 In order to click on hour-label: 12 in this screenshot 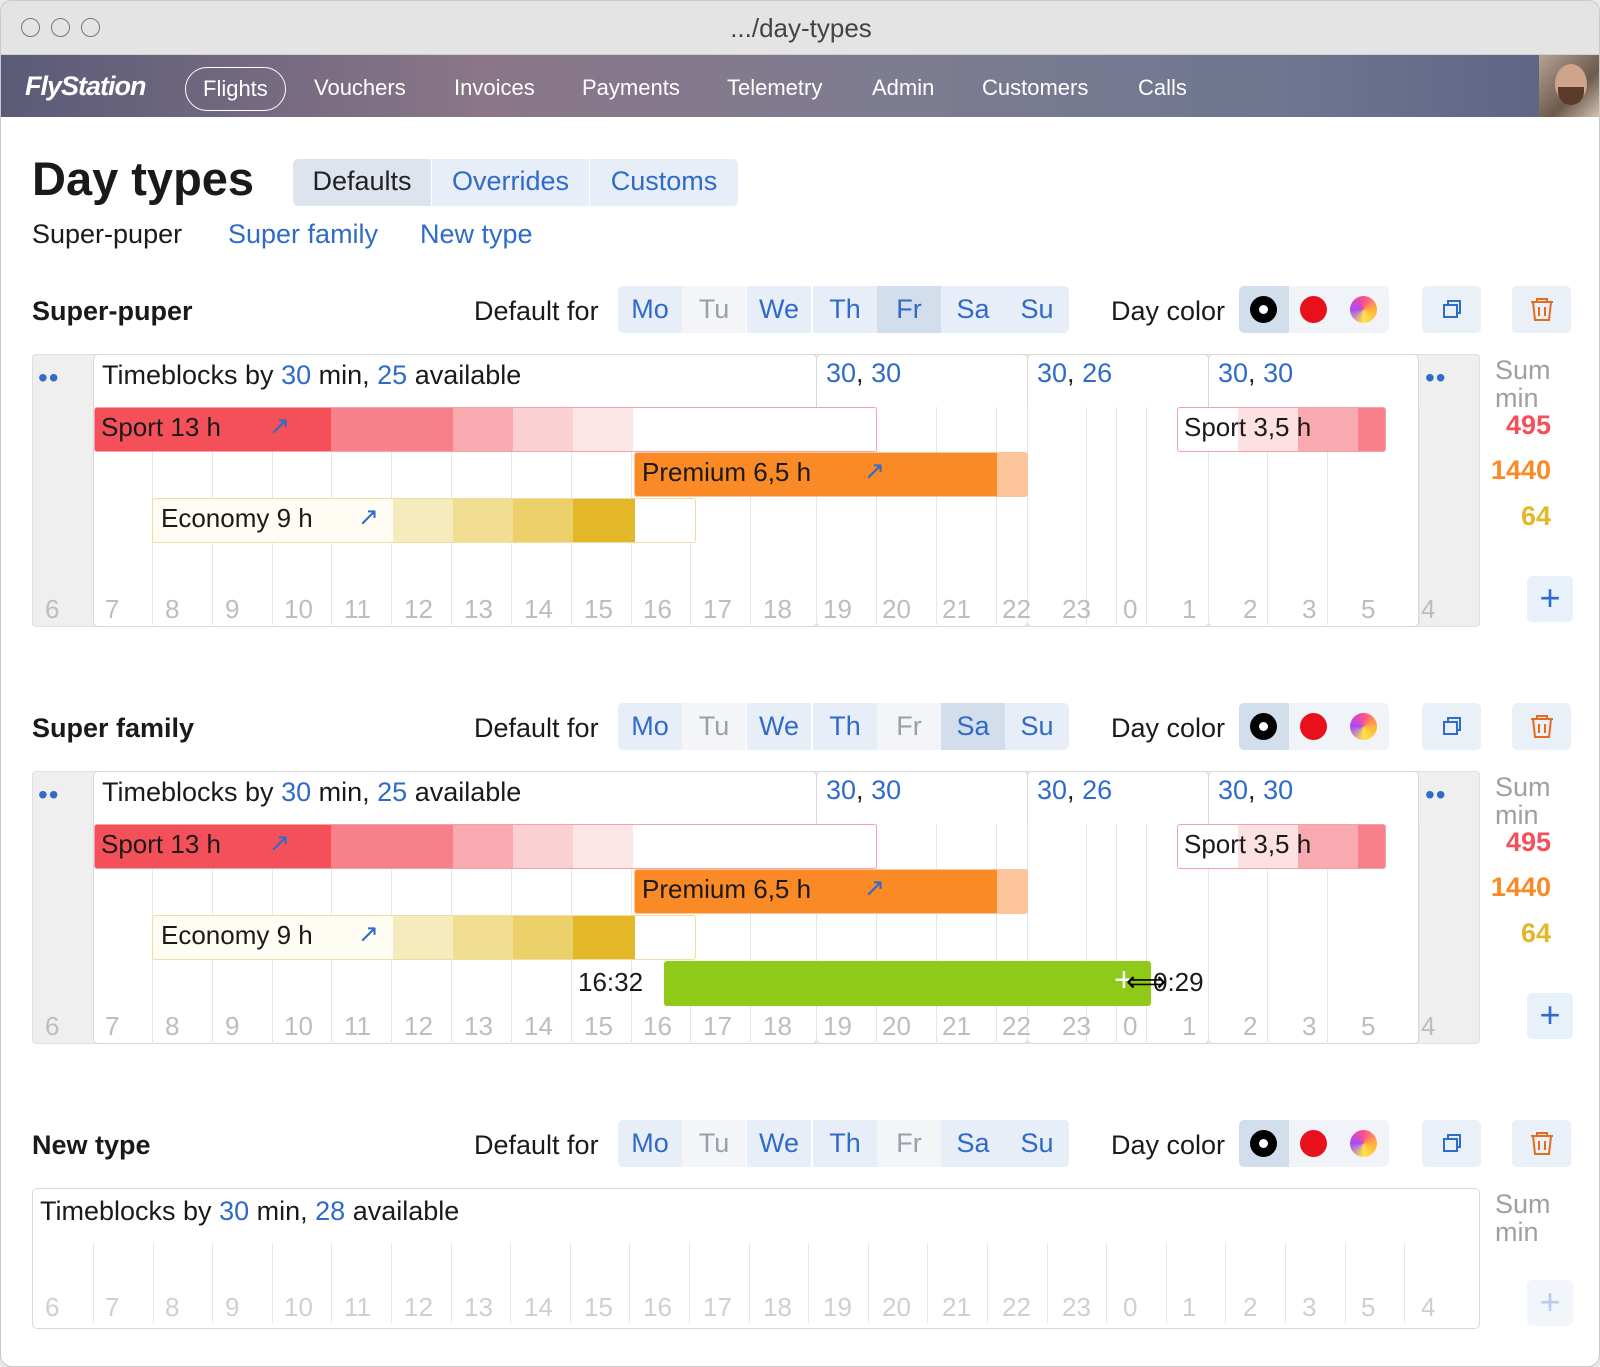, I will do `click(418, 609)`.